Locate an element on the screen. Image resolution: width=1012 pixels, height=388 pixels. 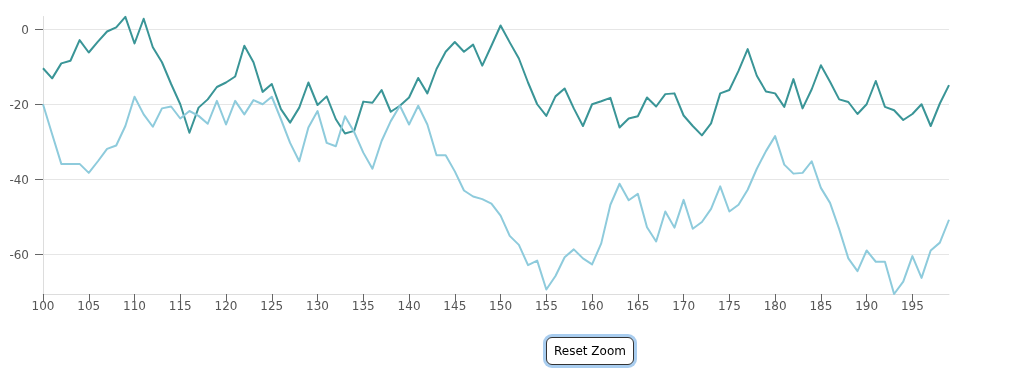
reset-zoom-button: Reset Zoom is located at coordinates (590, 351).